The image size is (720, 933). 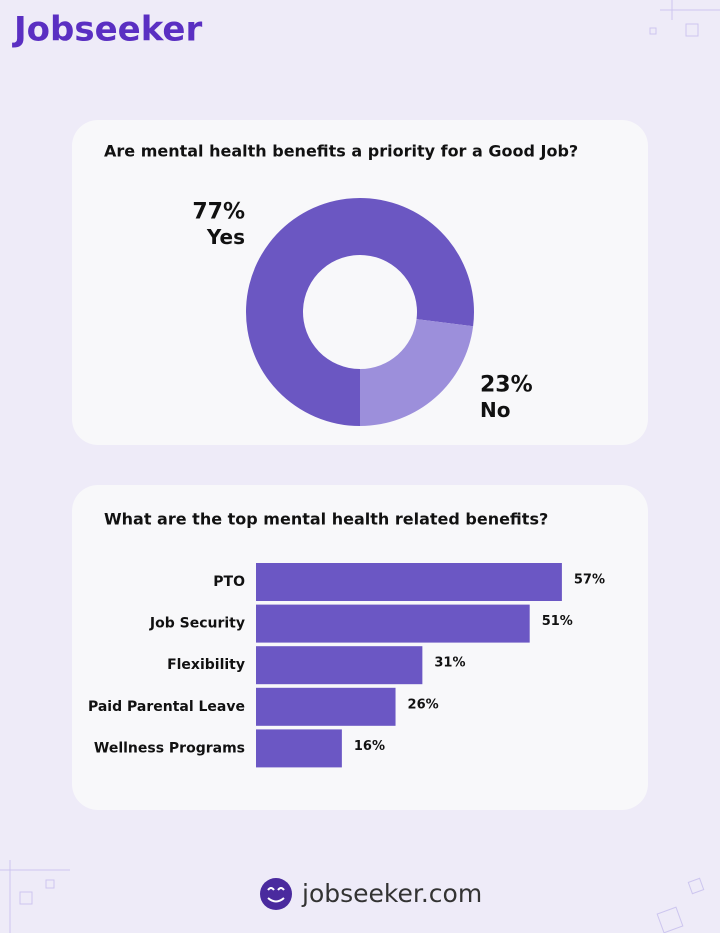 What do you see at coordinates (229, 582) in the screenshot?
I see `category-label: PTO` at bounding box center [229, 582].